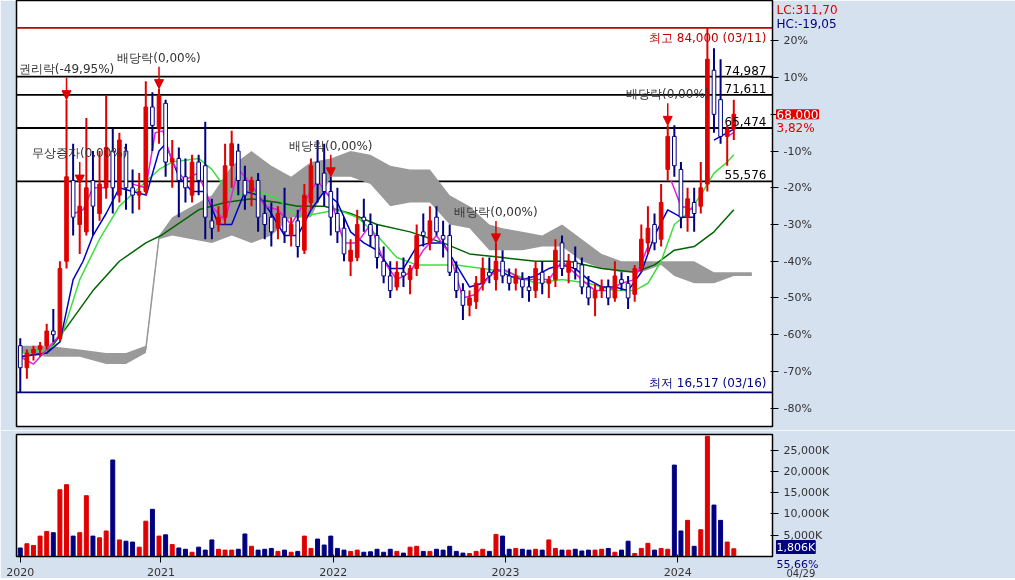 Image resolution: width=1015 pixels, height=580 pixels. What do you see at coordinates (797, 225) in the screenshot?
I see `y-tick-label: -30%` at bounding box center [797, 225].